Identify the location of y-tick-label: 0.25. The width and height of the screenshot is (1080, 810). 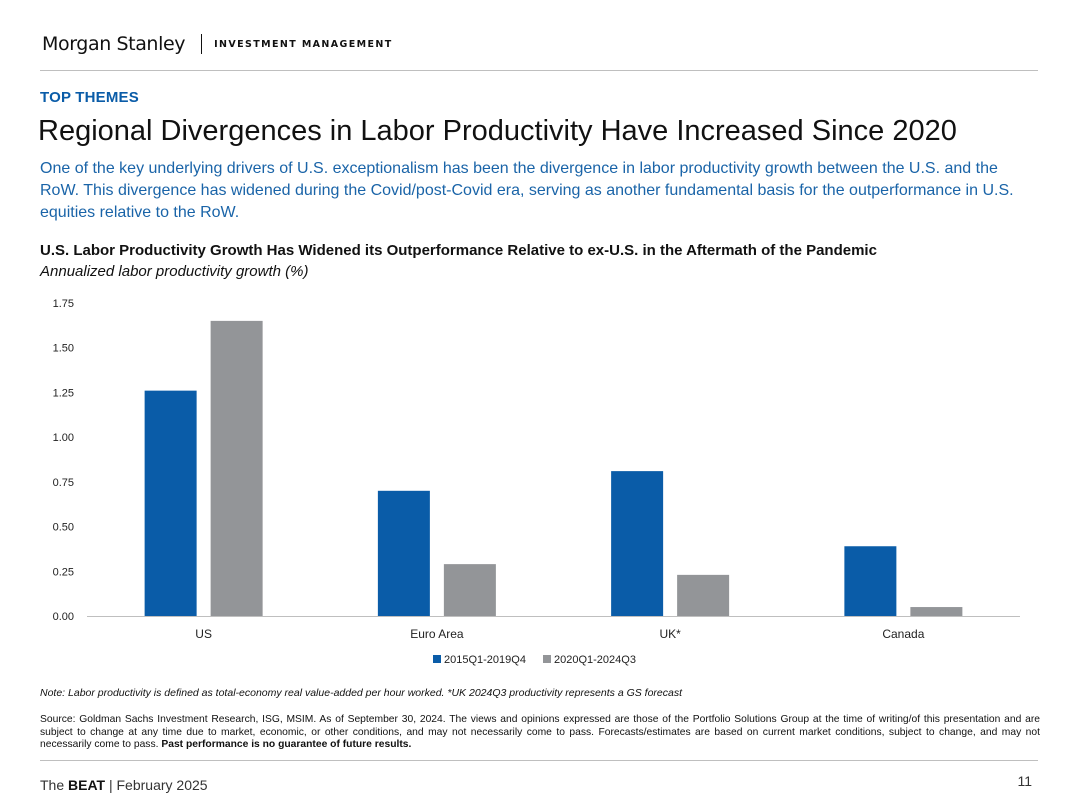
(63, 572).